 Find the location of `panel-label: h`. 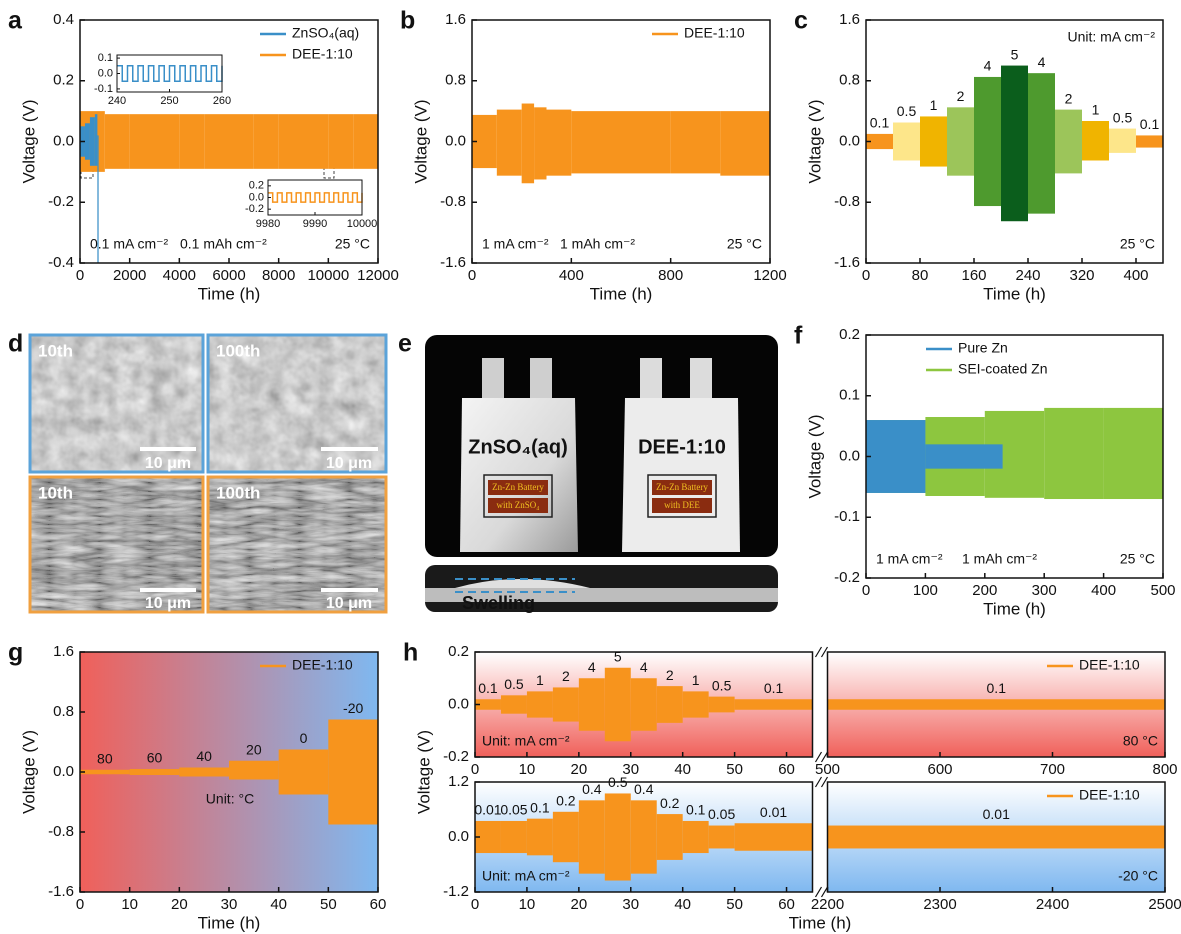

panel-label: h is located at coordinates (410, 653).